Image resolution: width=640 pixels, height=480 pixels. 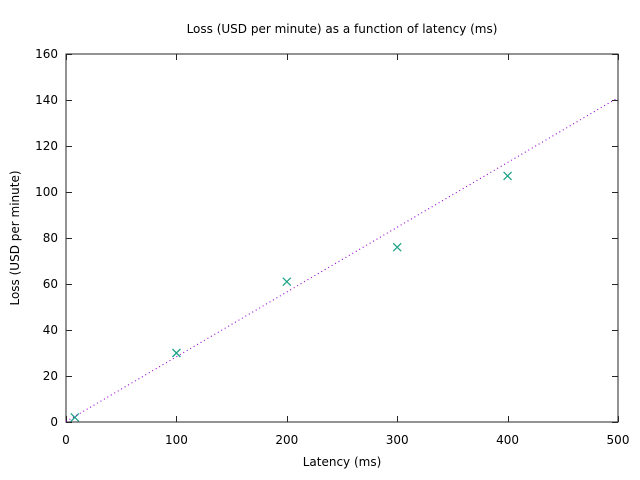 I want to click on y-tick-label: 0, so click(x=54, y=422).